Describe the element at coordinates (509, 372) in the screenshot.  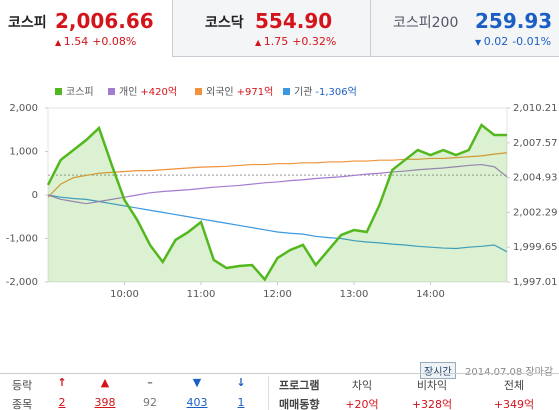
I see `date: 2014.07.08 장마감` at that location.